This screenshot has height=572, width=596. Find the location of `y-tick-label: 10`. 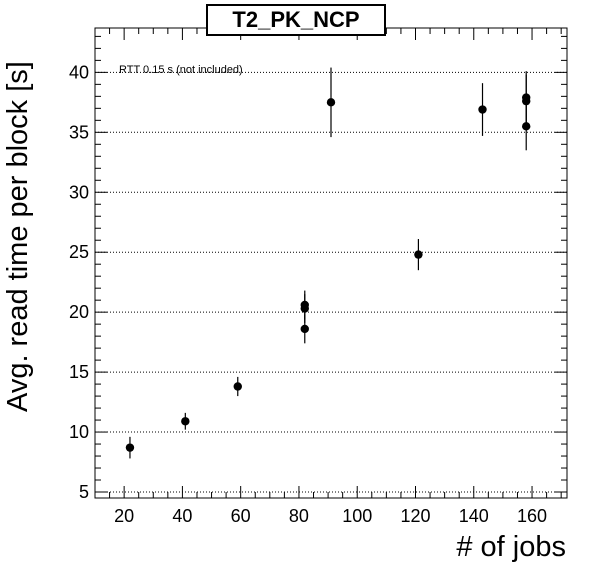

y-tick-label: 10 is located at coordinates (79, 432).